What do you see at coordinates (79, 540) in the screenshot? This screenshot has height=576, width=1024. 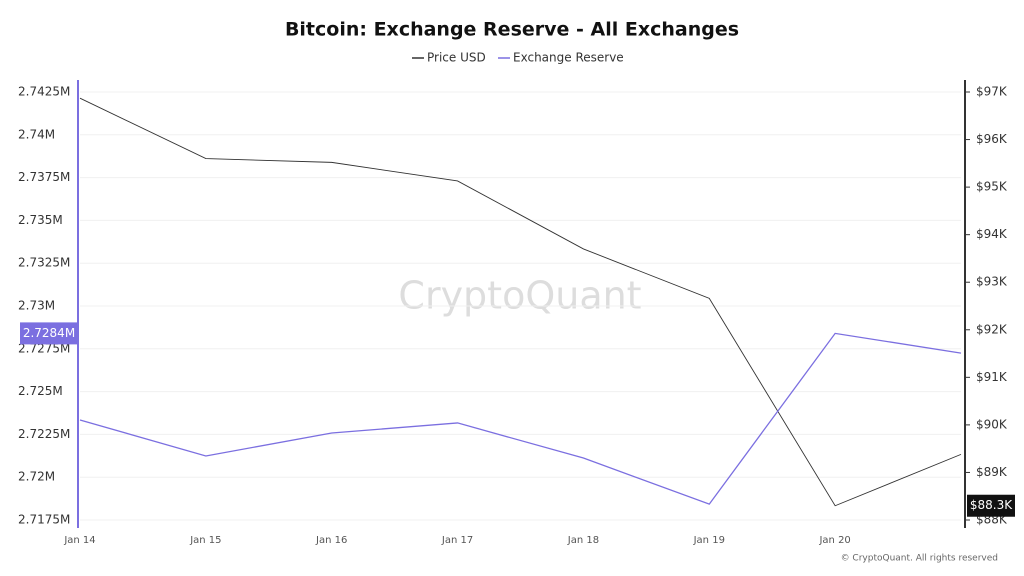 I see `x-tick-label: Jan 14` at bounding box center [79, 540].